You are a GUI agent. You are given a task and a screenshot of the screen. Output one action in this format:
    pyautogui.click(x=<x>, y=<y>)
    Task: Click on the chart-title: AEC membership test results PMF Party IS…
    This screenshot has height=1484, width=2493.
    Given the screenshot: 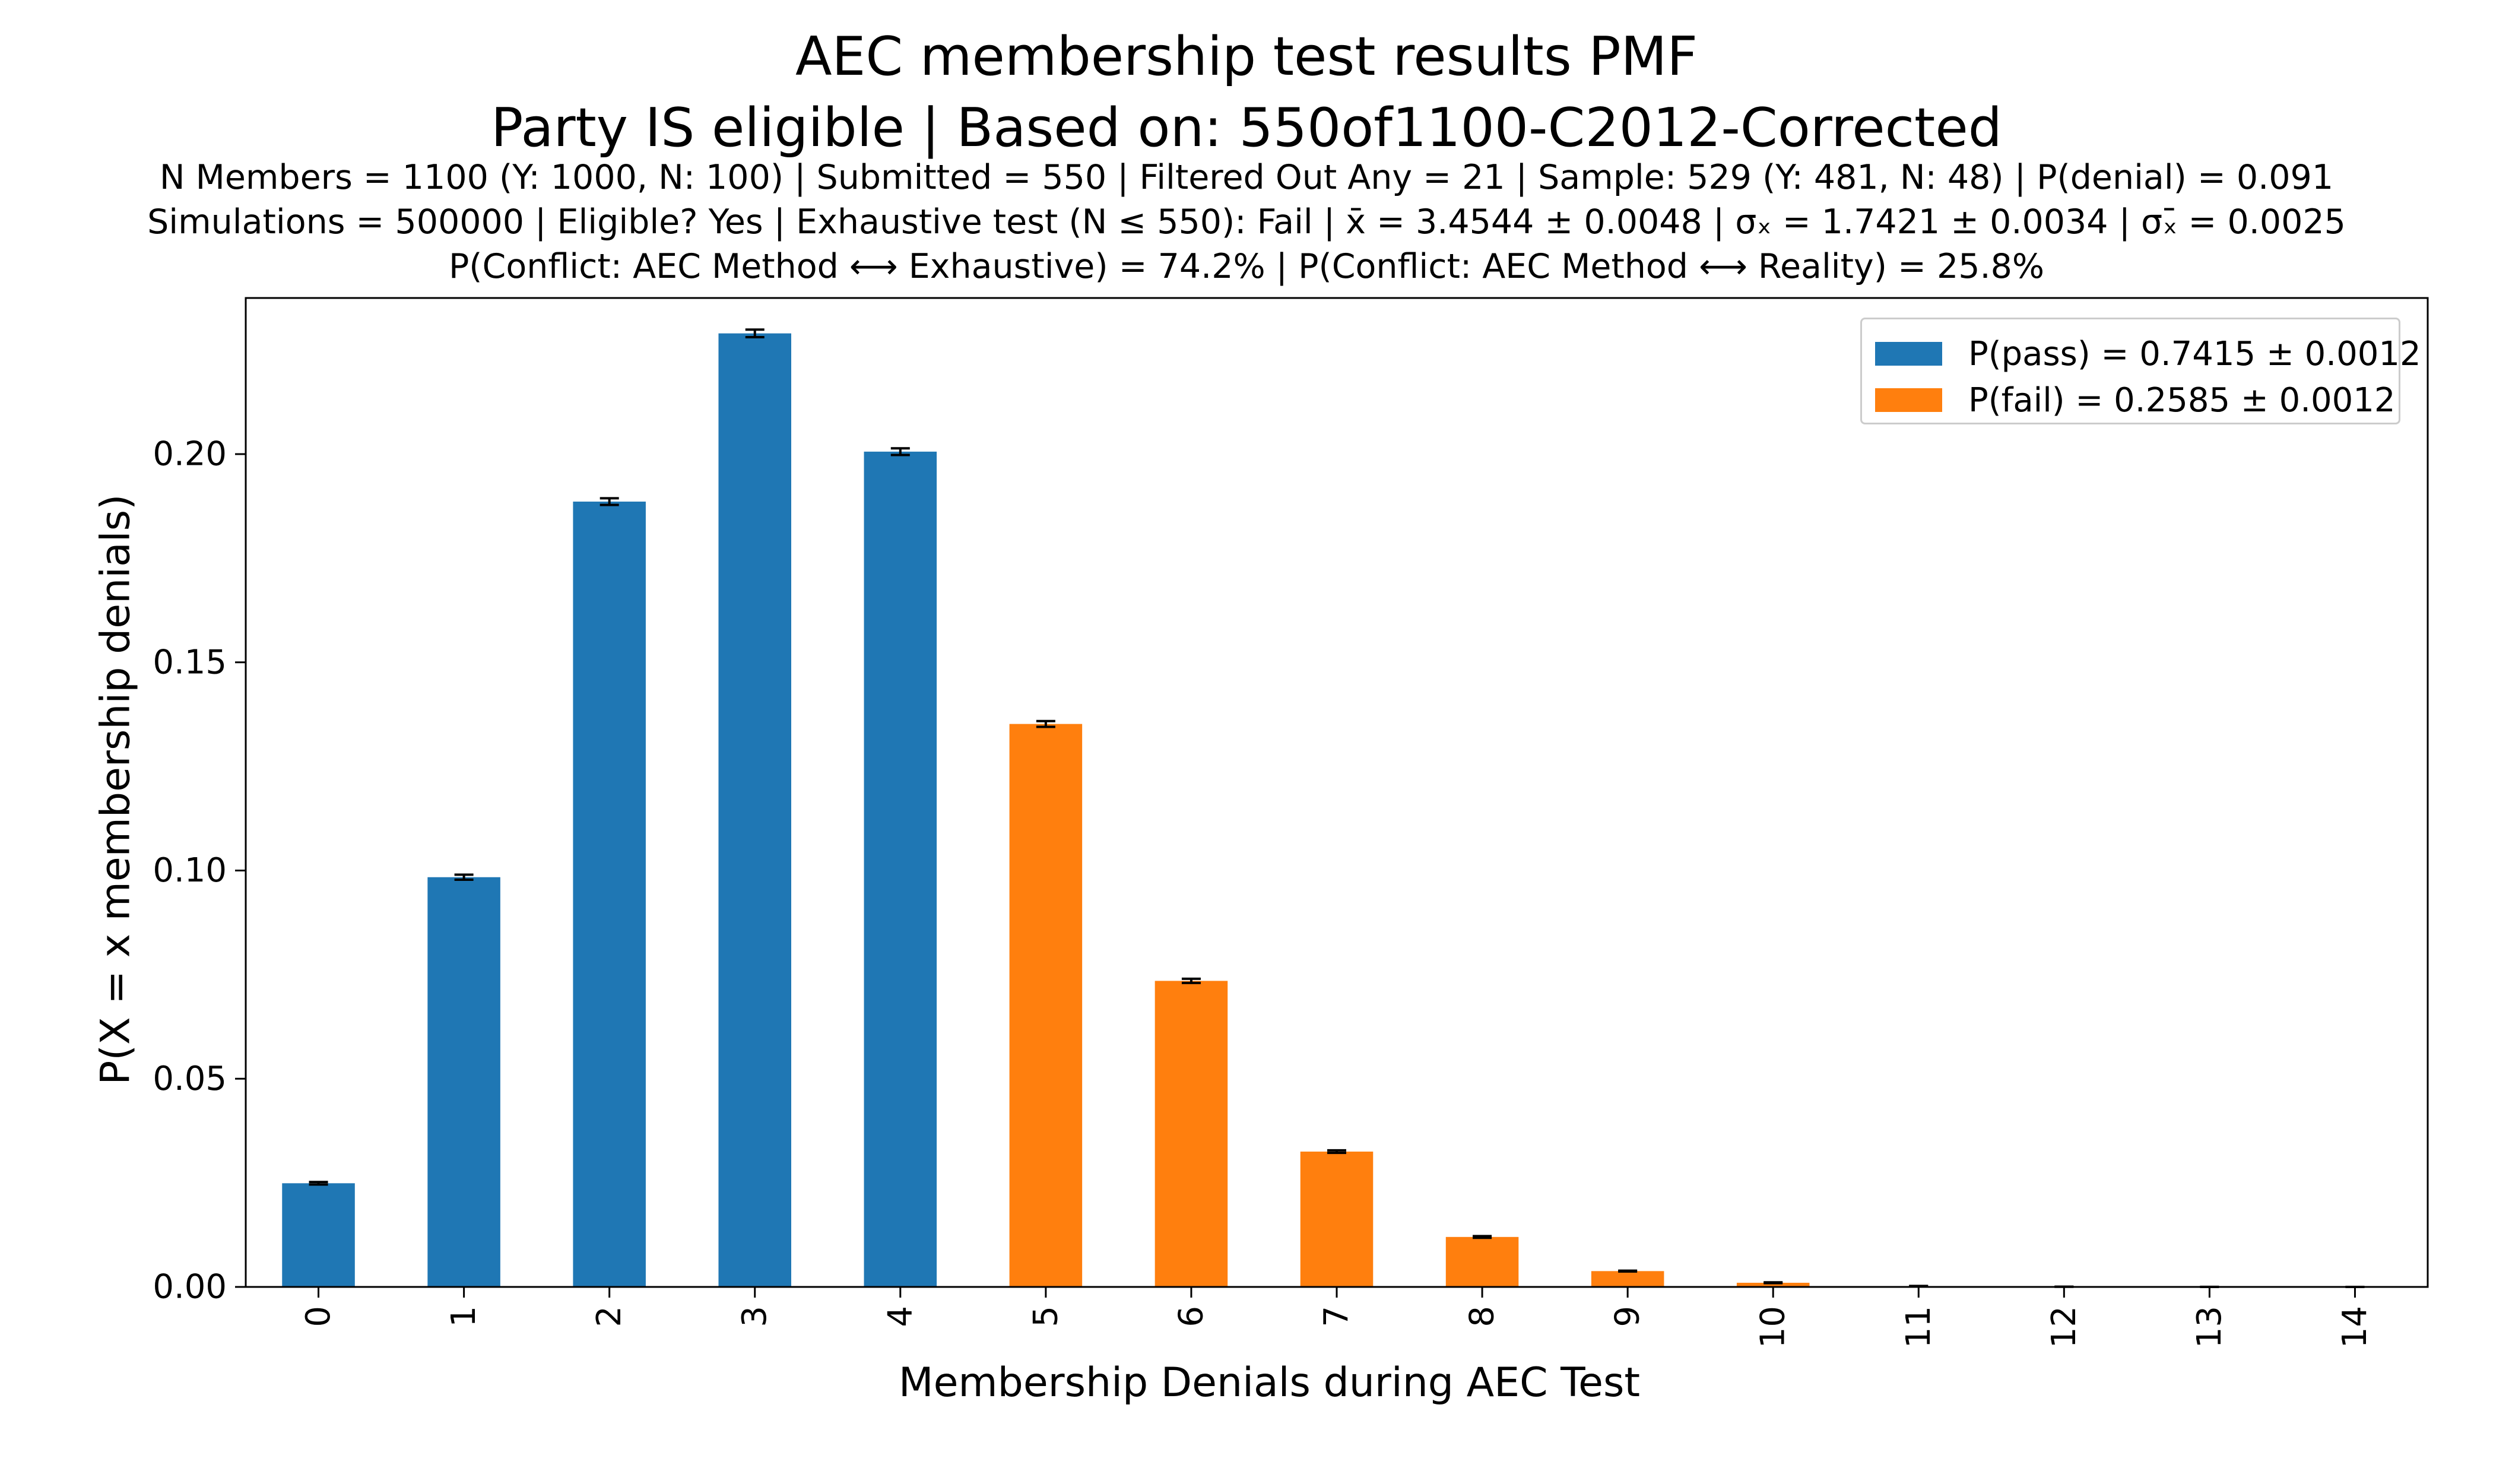 What is the action you would take?
    pyautogui.click(x=1246, y=92)
    